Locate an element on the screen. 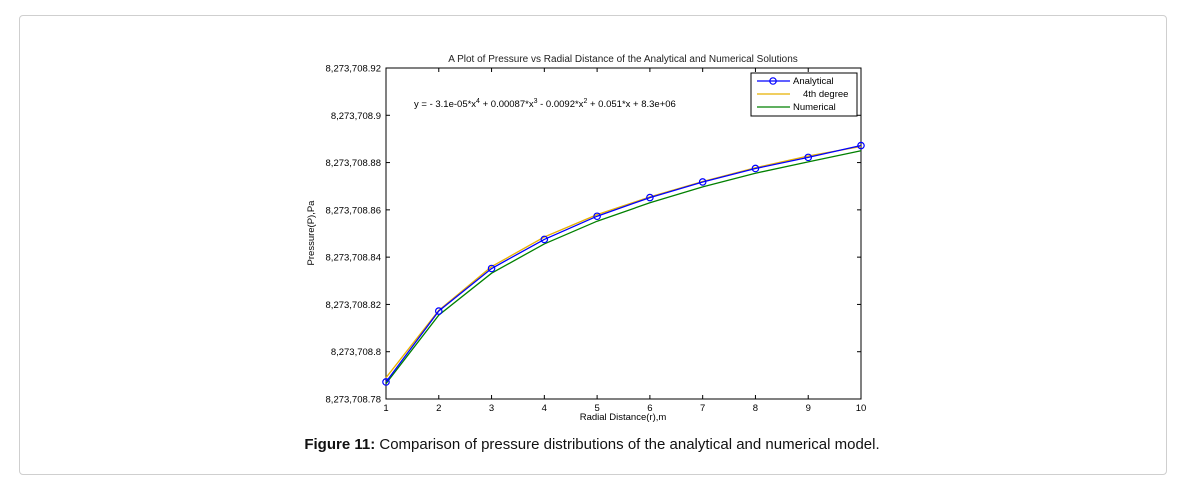 The image size is (1184, 494). legend-label-4th-degree: 4th degree is located at coordinates (825, 94).